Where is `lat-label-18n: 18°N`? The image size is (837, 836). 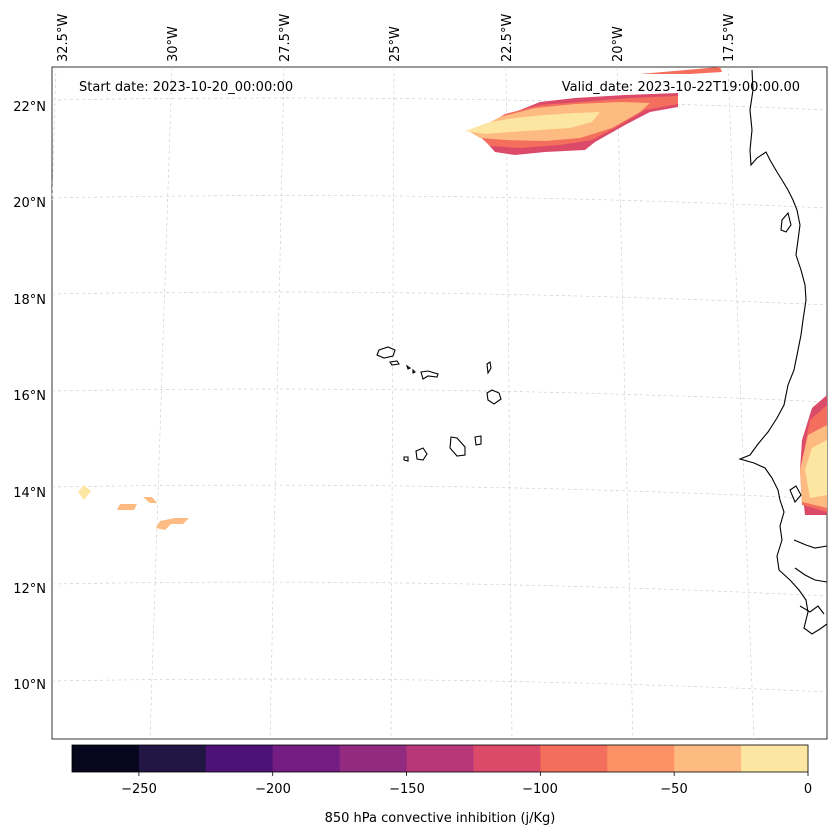
lat-label-18n: 18°N is located at coordinates (29, 300).